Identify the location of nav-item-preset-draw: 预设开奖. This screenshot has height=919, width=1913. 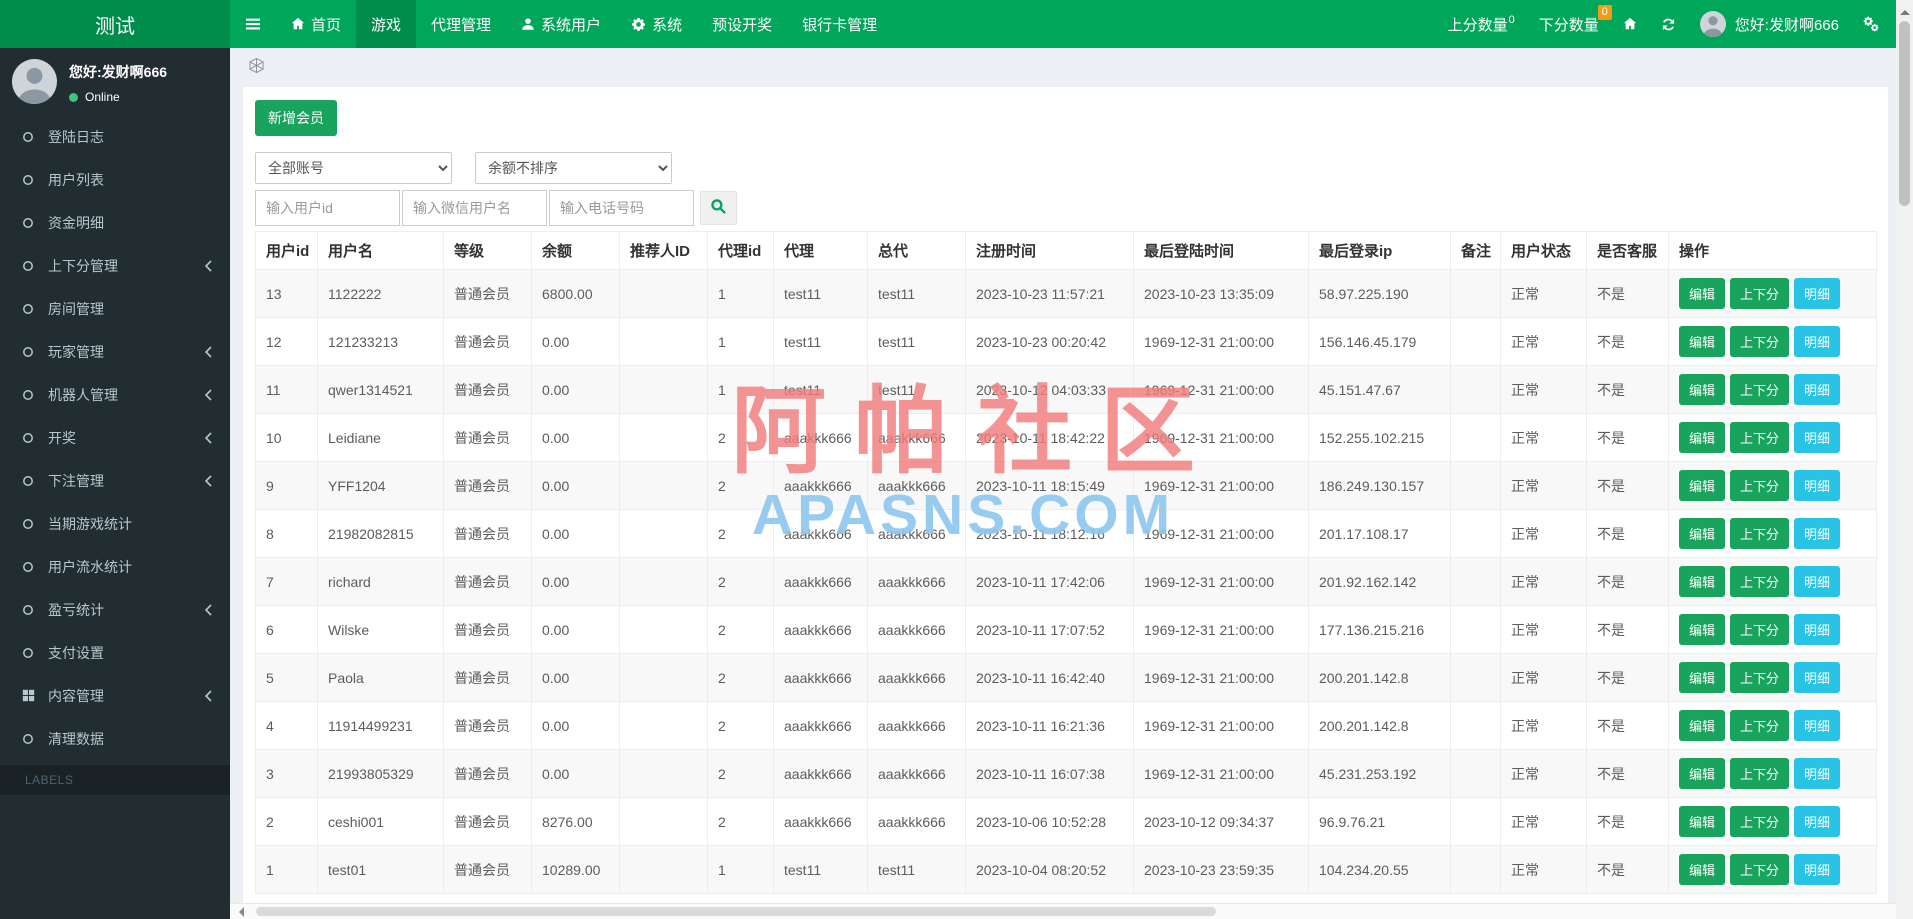
(742, 24).